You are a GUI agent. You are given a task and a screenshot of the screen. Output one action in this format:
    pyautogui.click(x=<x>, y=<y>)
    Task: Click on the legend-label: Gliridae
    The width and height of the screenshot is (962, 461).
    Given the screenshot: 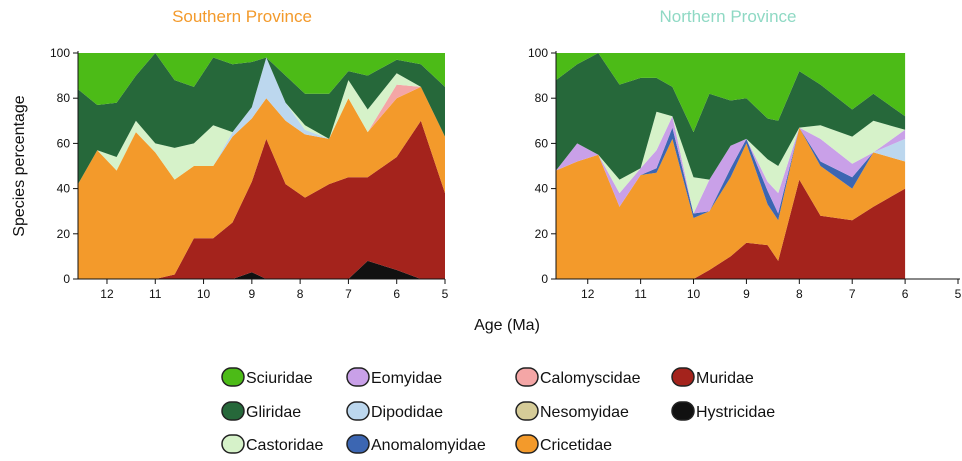 What is the action you would take?
    pyautogui.click(x=273, y=412)
    